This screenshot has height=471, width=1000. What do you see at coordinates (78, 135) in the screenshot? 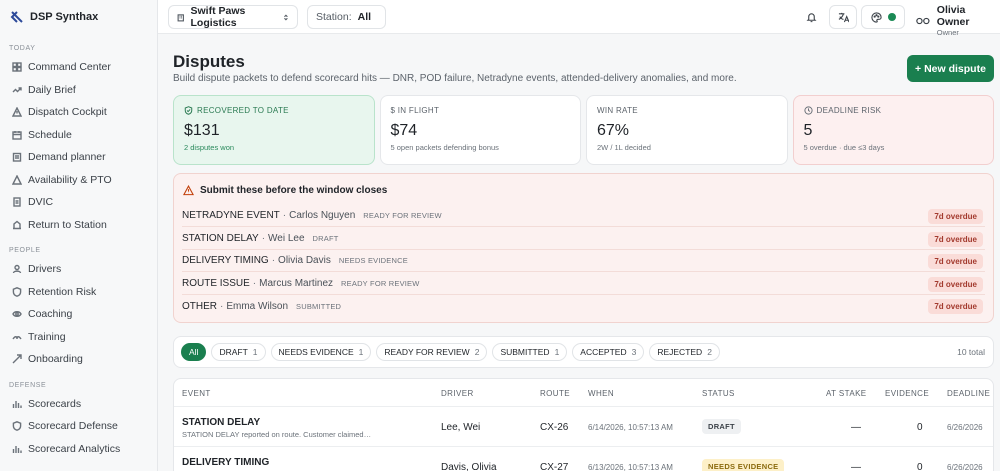
I see `sidebar-item-schedule: Schedule` at bounding box center [78, 135].